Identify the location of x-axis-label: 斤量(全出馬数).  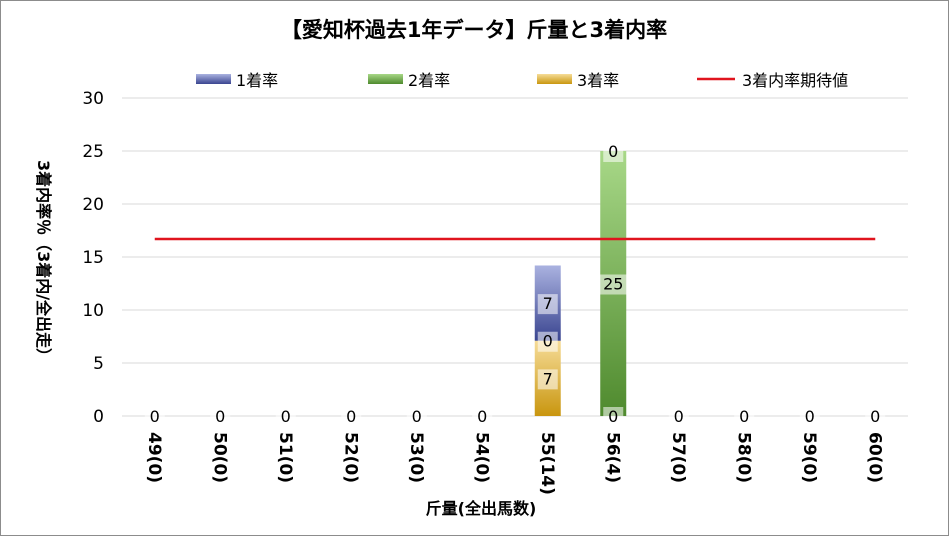
(481, 508).